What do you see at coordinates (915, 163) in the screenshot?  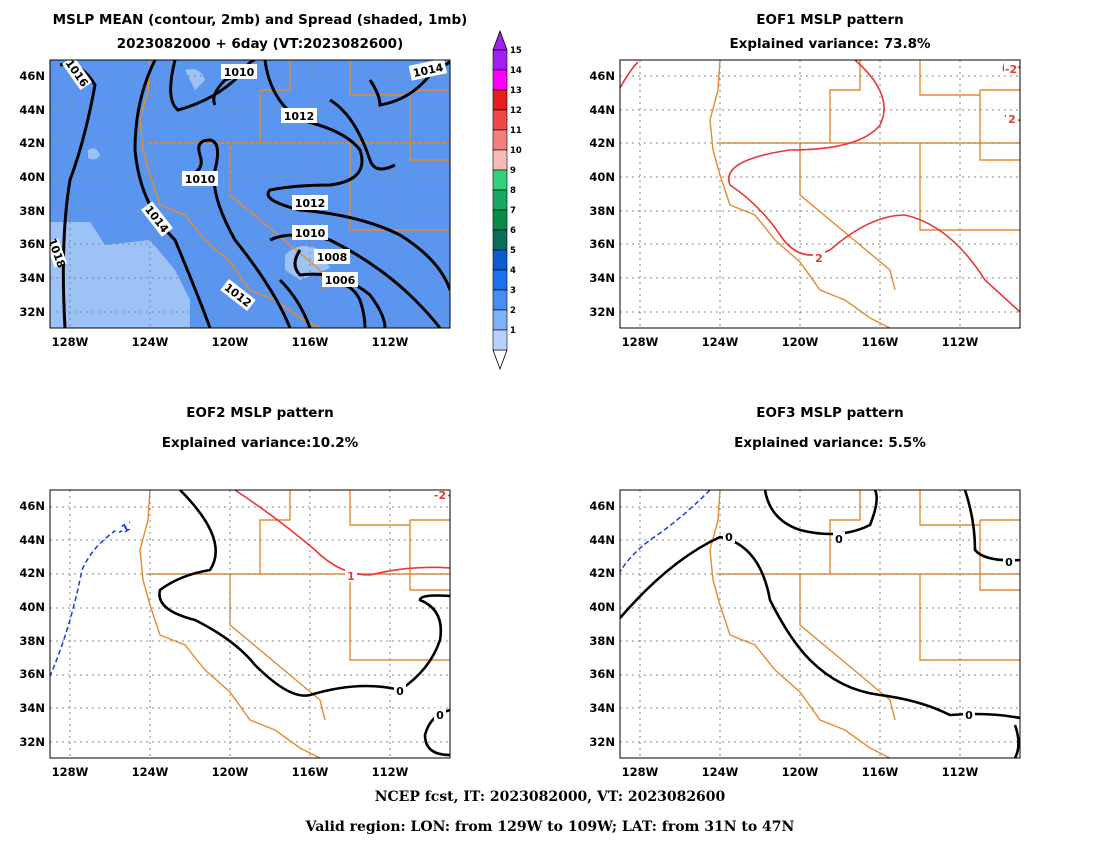 I see `contour-labels: 2 2 -2` at bounding box center [915, 163].